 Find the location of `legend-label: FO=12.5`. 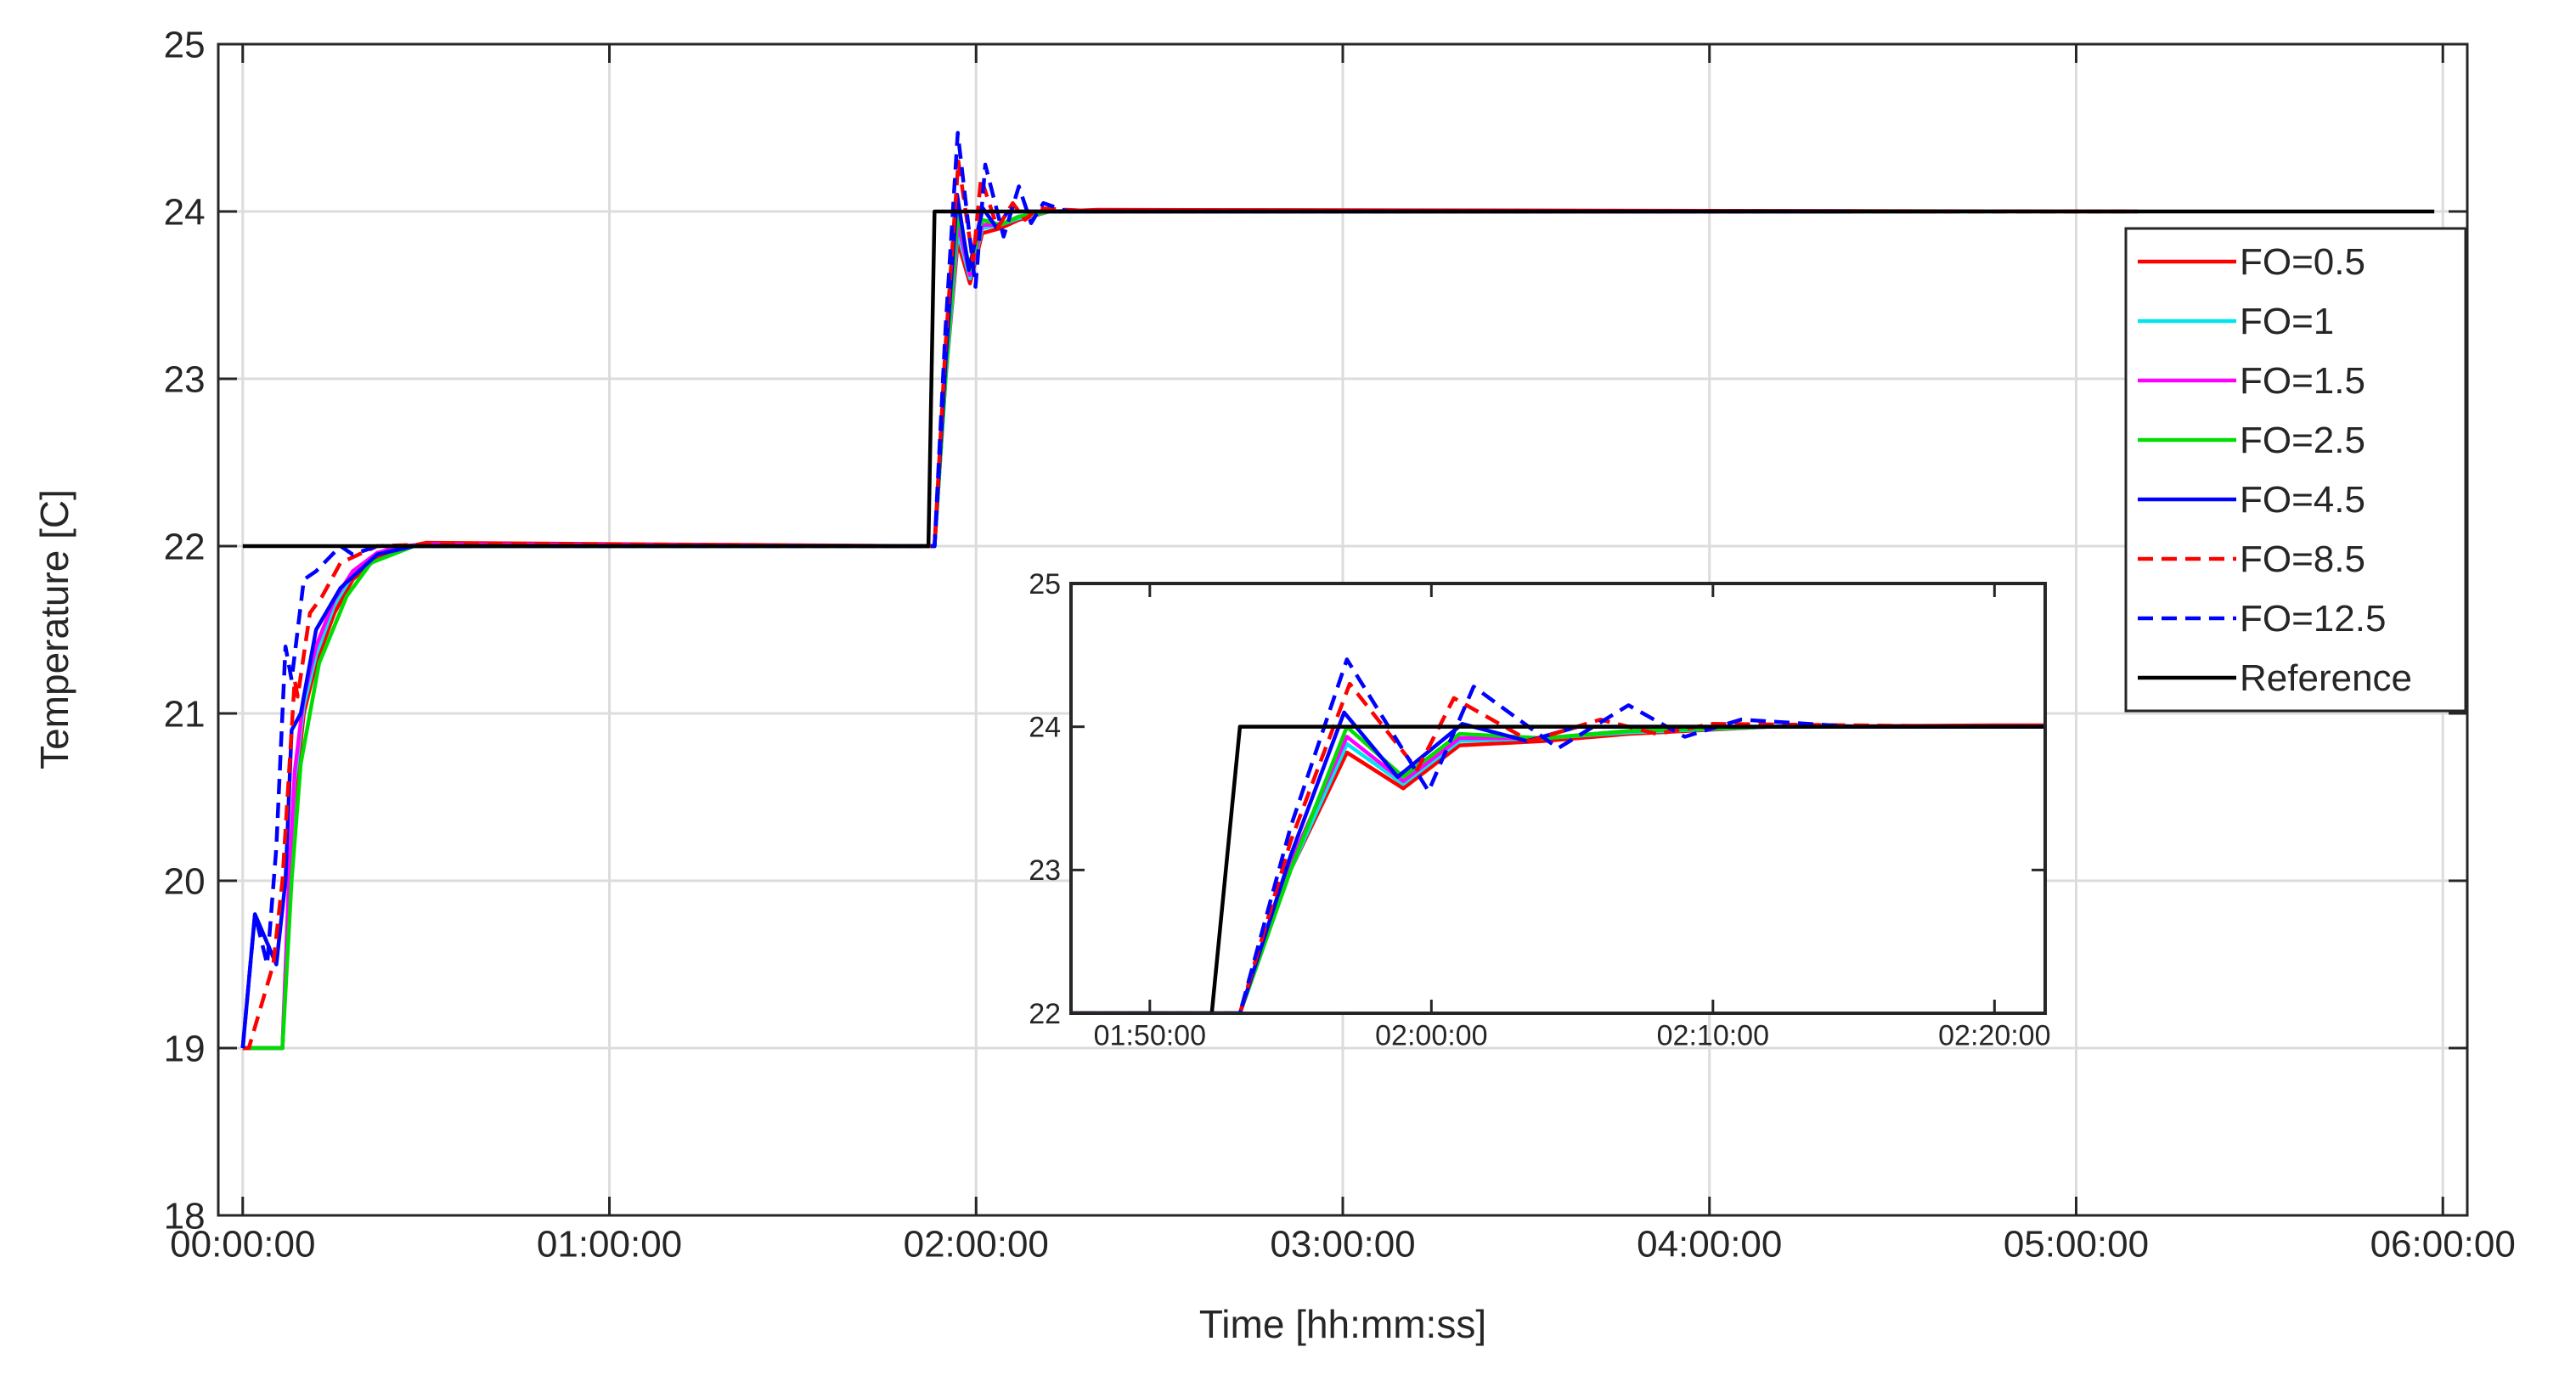

legend-label: FO=12.5 is located at coordinates (2313, 619).